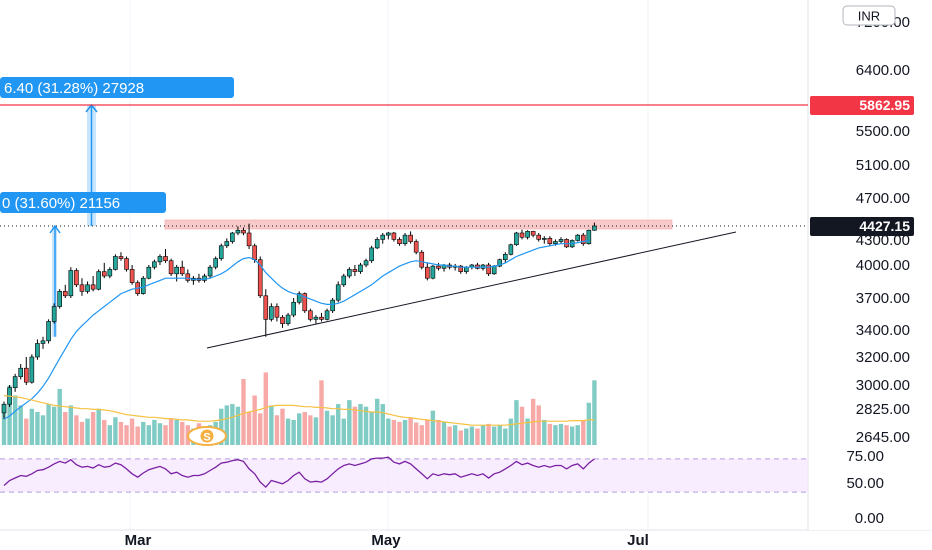 This screenshot has height=550, width=932. What do you see at coordinates (883, 385) in the screenshot?
I see `price-tick-label: 3000.00` at bounding box center [883, 385].